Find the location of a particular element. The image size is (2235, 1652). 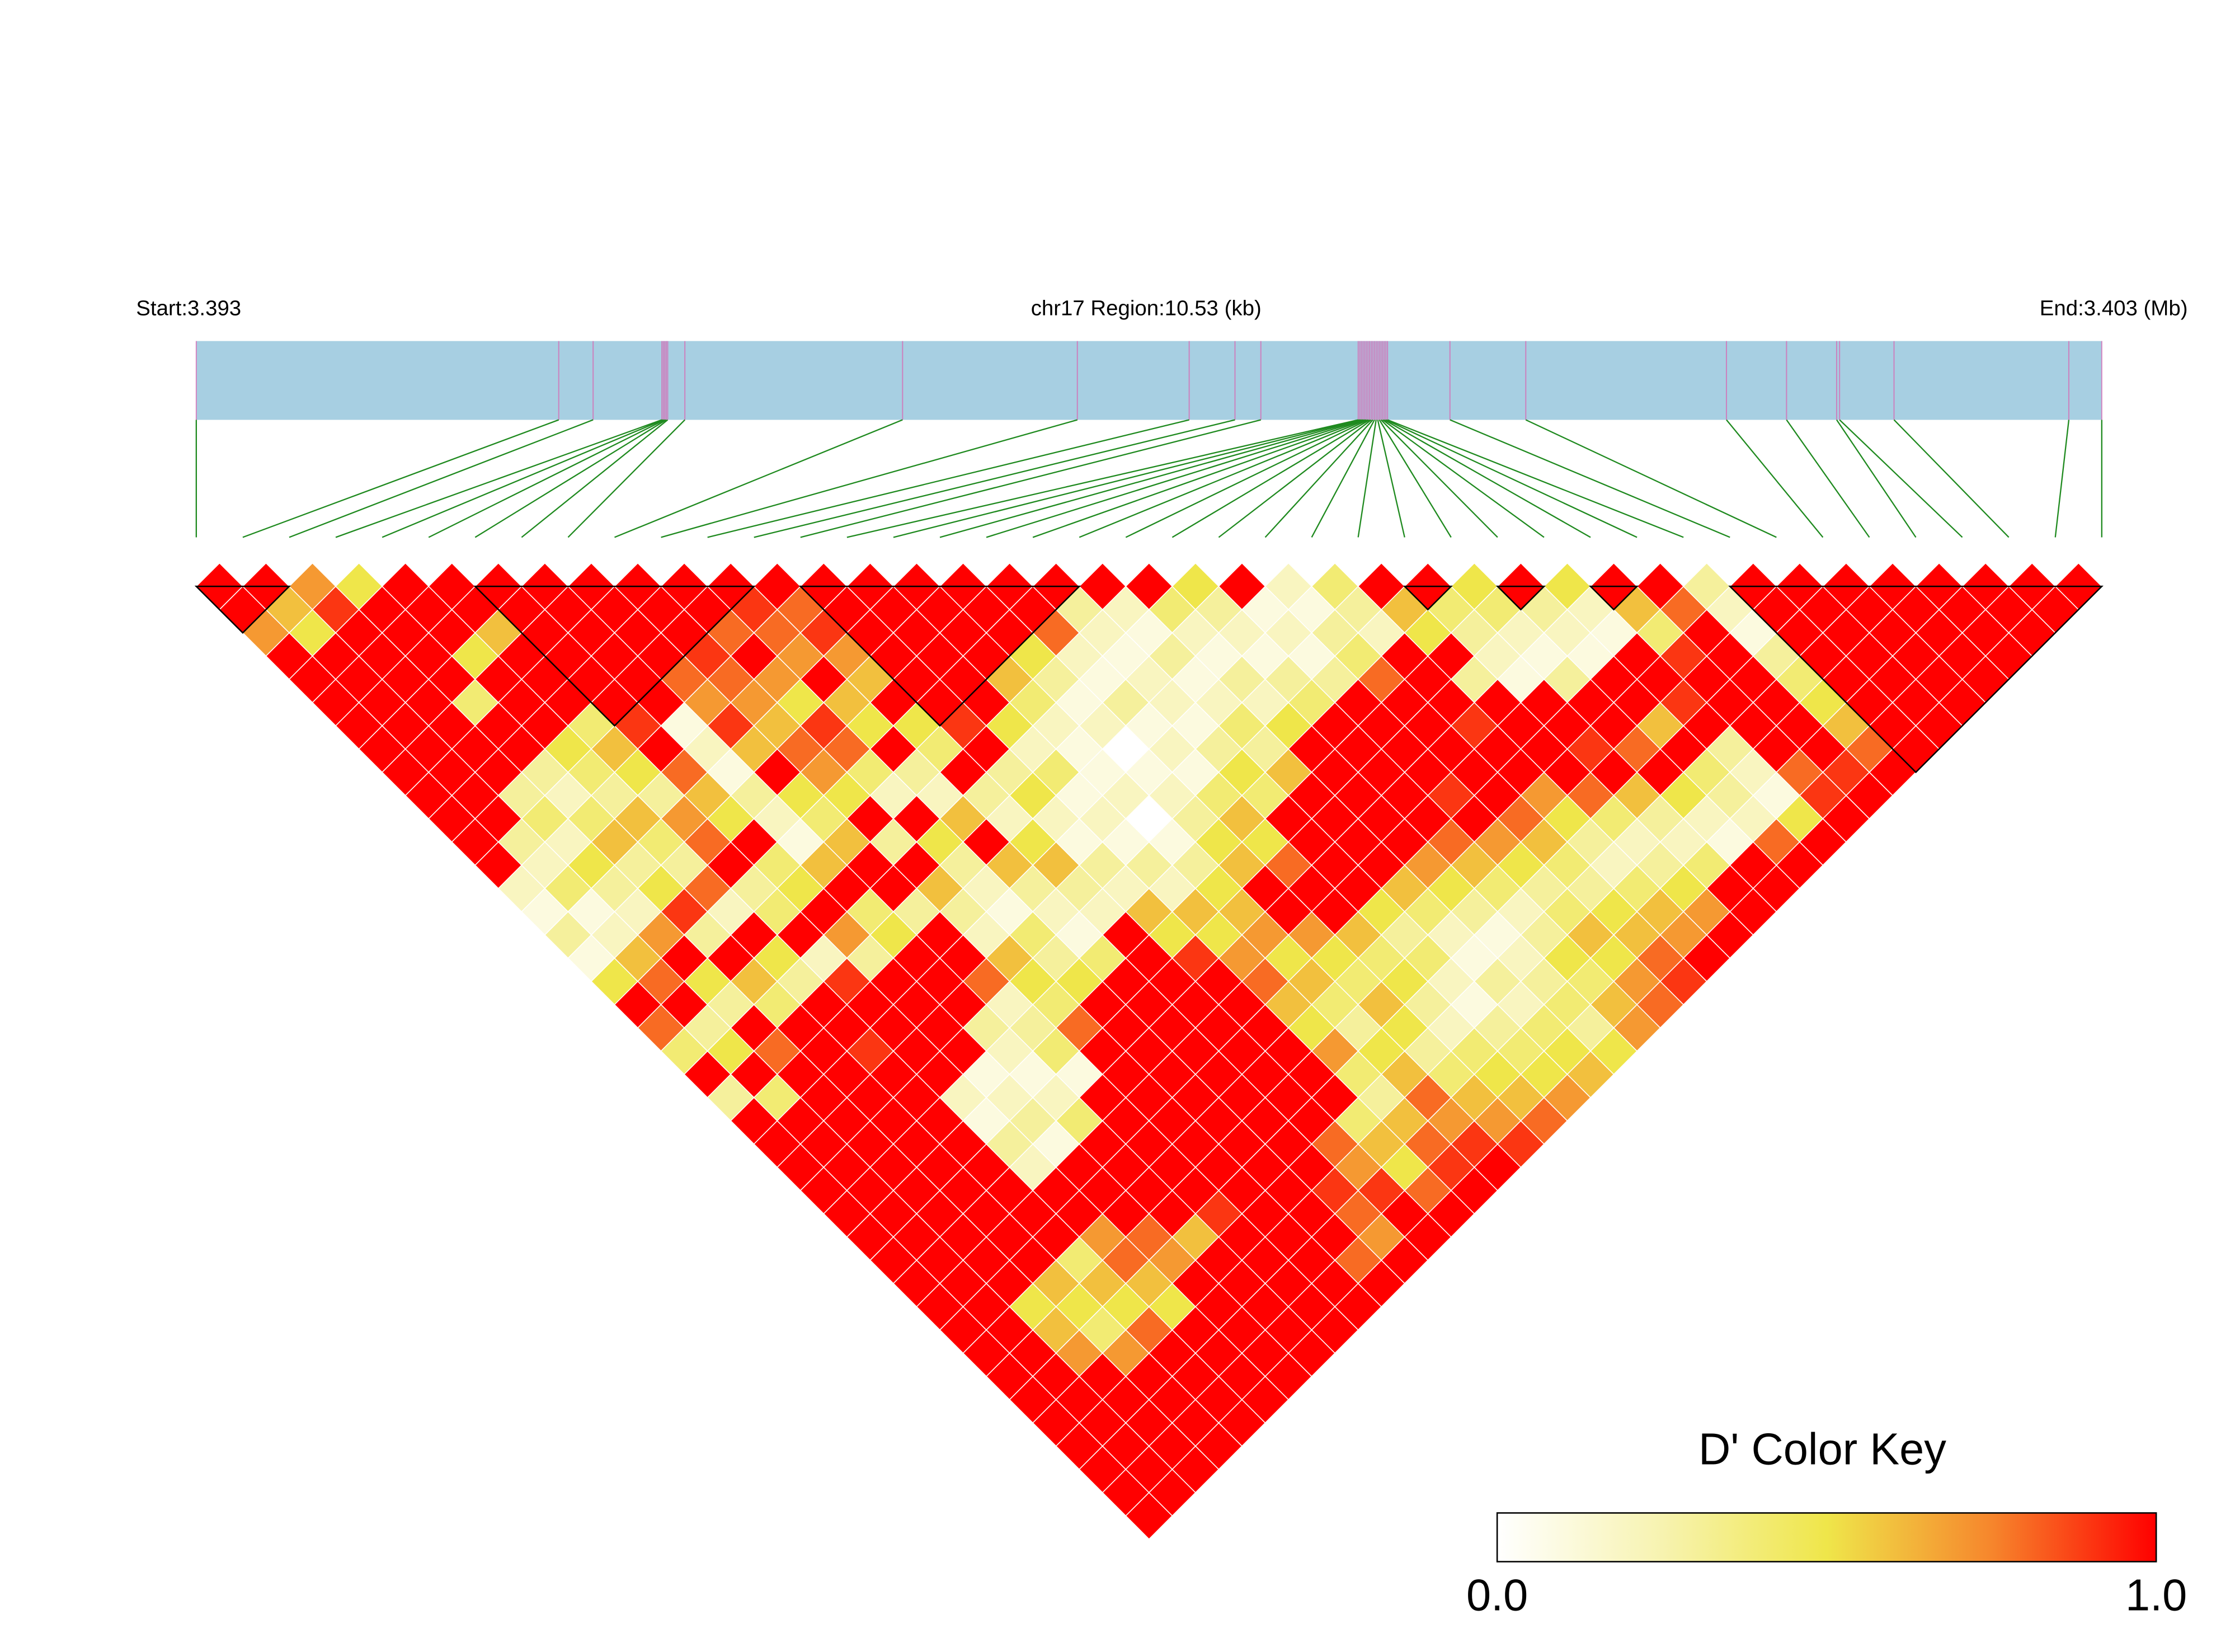

gene-bar is located at coordinates (1149, 381).